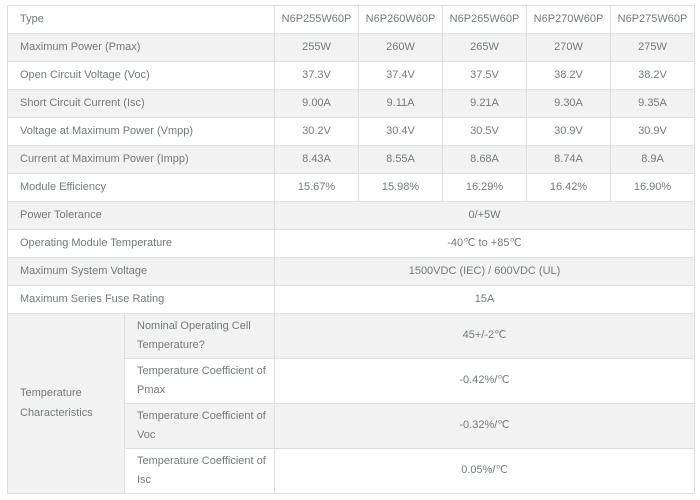 The image size is (700, 500). Describe the element at coordinates (141, 19) in the screenshot. I see `header-label: Type` at that location.